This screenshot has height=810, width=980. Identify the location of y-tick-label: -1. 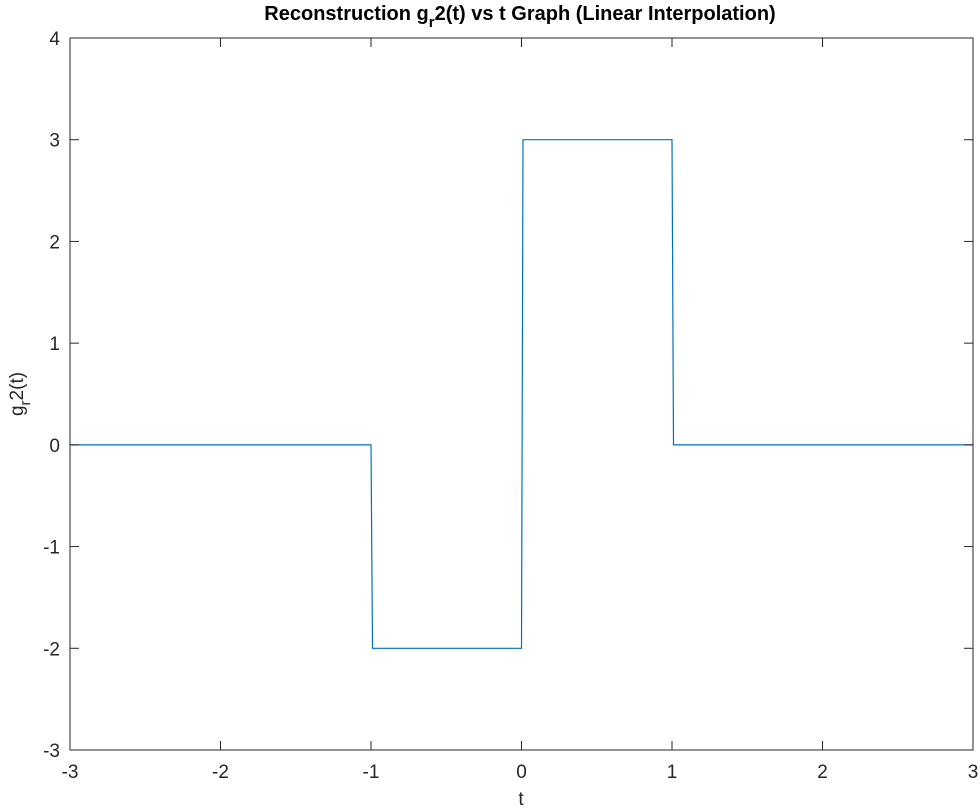
(51, 548).